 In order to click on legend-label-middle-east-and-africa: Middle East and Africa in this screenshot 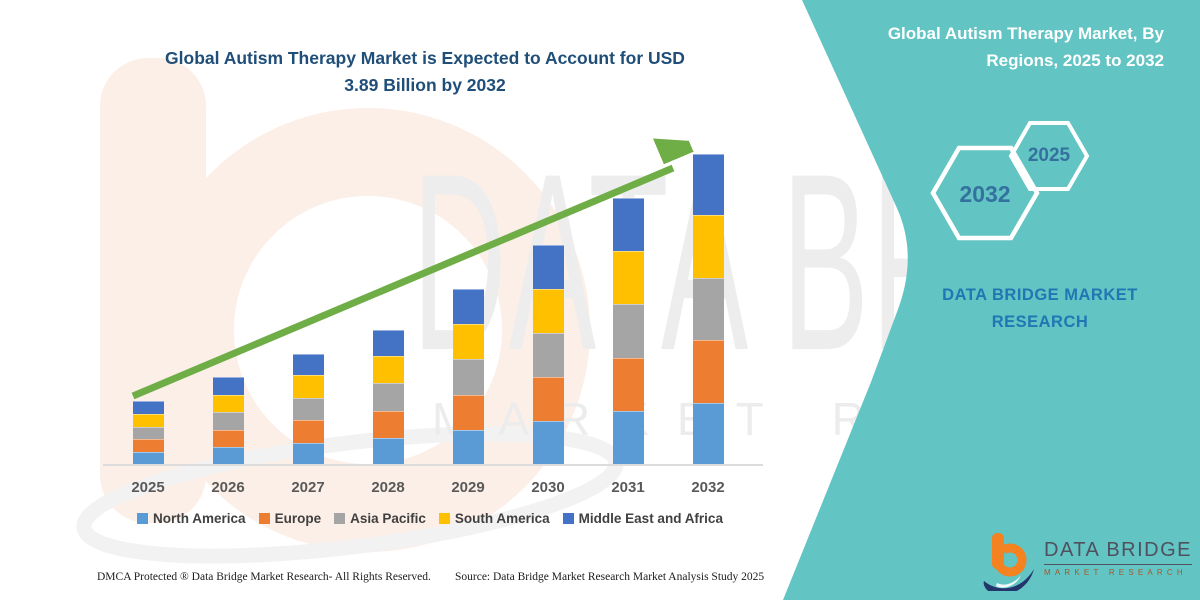, I will do `click(650, 518)`.